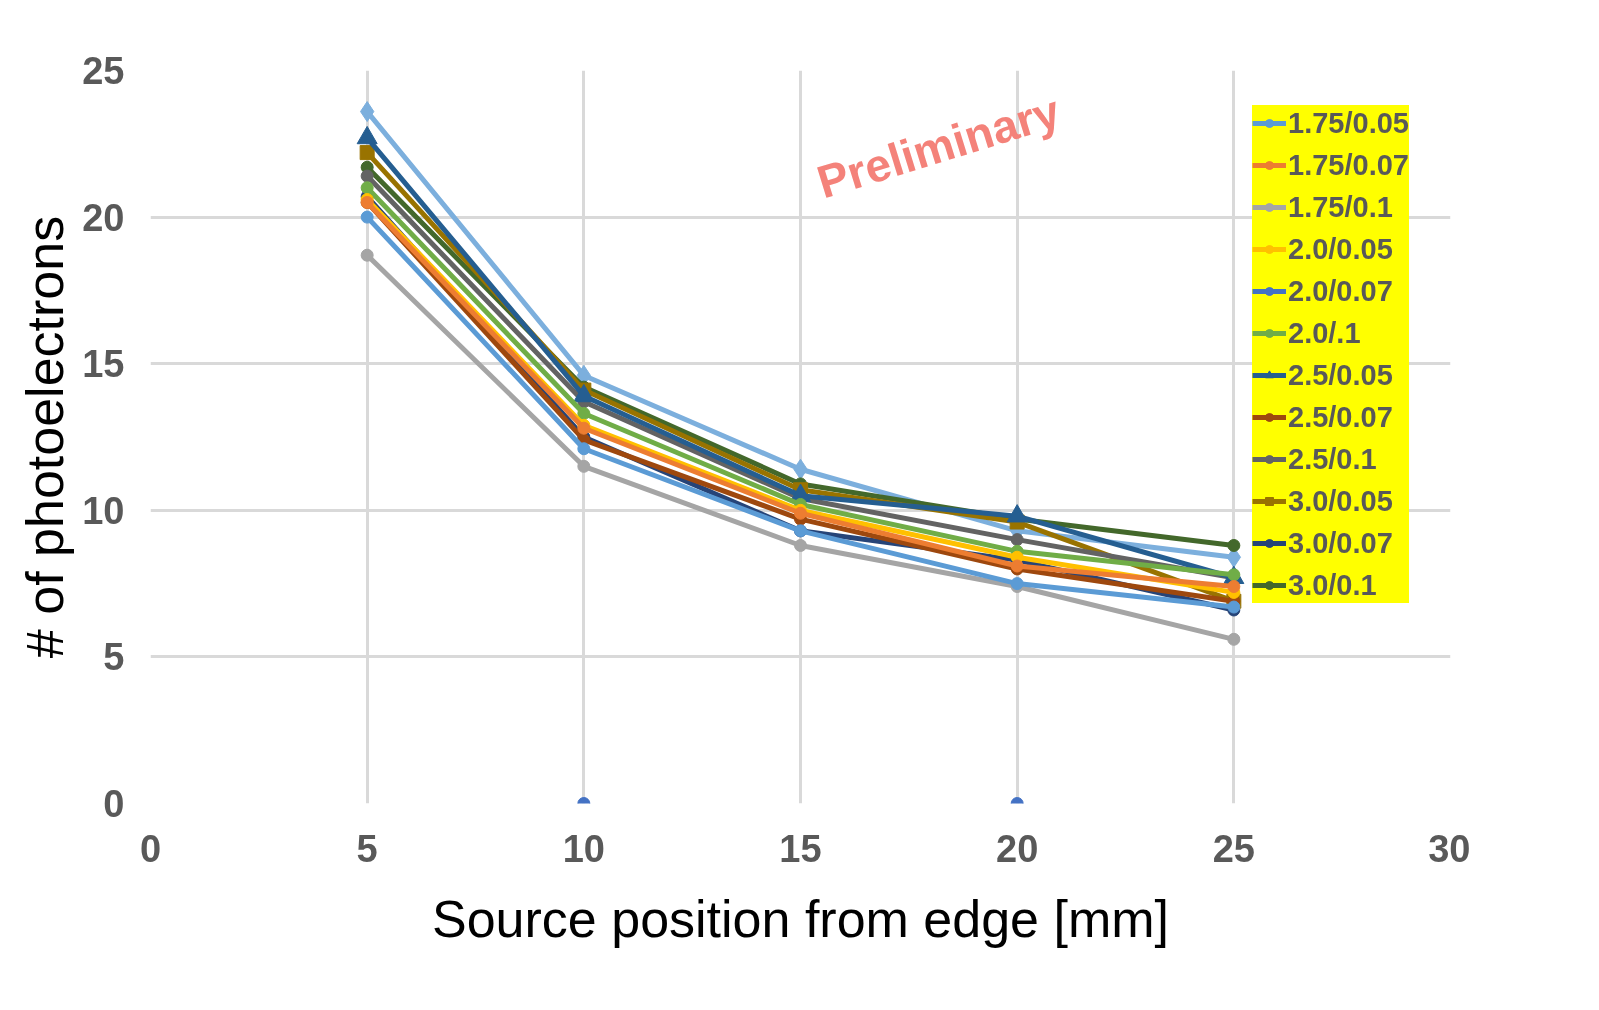  Describe the element at coordinates (1233, 848) in the screenshot. I see `x-tick-label: 25` at that location.